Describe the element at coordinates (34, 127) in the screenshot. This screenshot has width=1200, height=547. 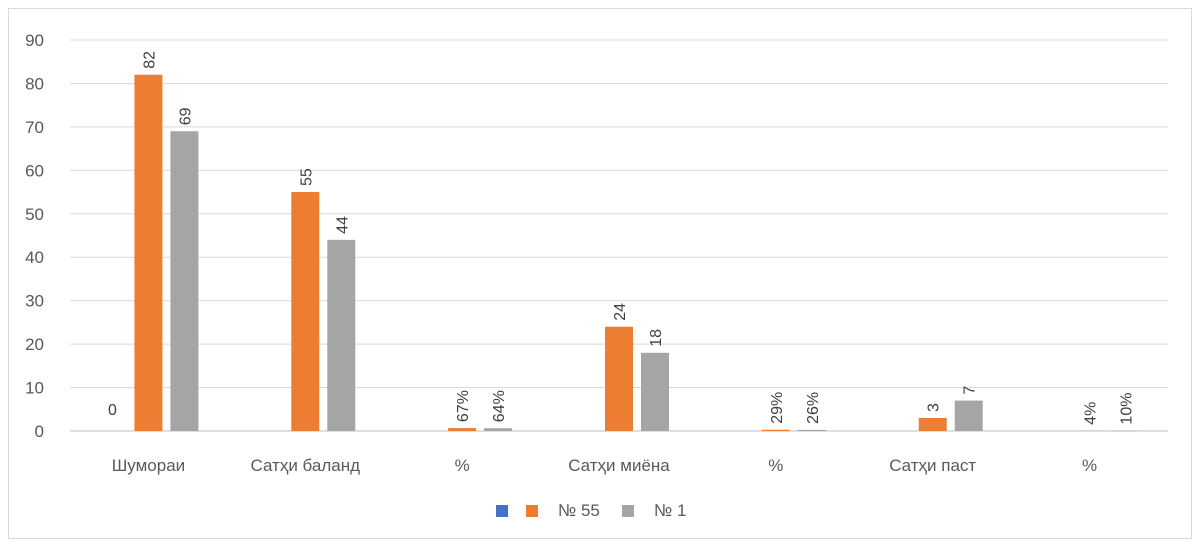
I see `y-tick-label: 70` at that location.